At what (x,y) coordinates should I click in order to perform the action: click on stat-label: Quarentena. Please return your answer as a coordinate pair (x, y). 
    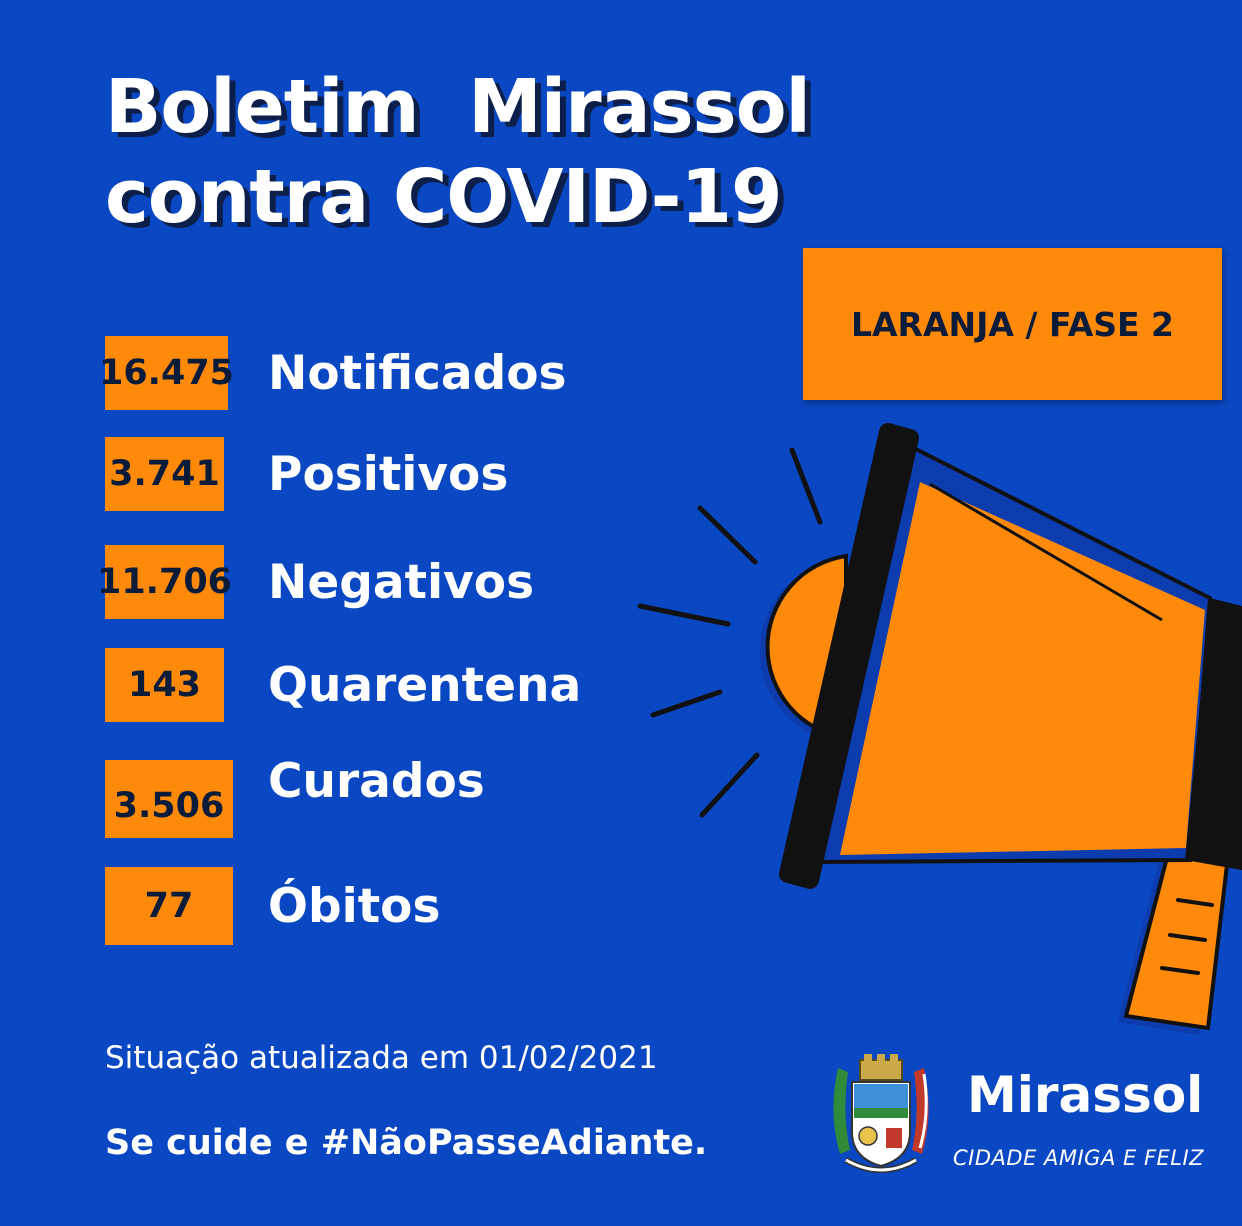
    Looking at the image, I should click on (425, 685).